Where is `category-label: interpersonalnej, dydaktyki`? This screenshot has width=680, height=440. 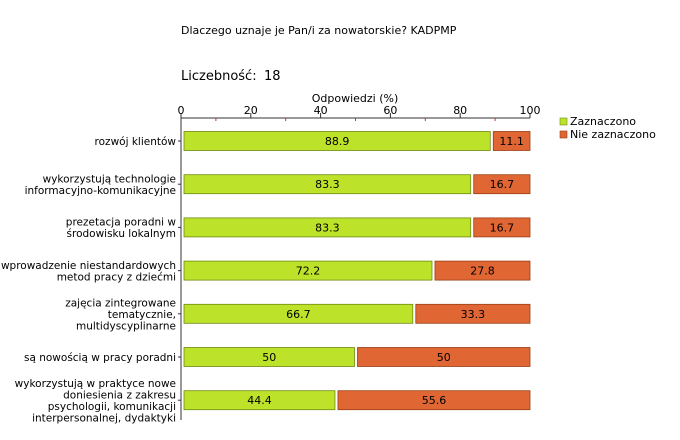
category-label: interpersonalnej, dydaktyki is located at coordinates (104, 418).